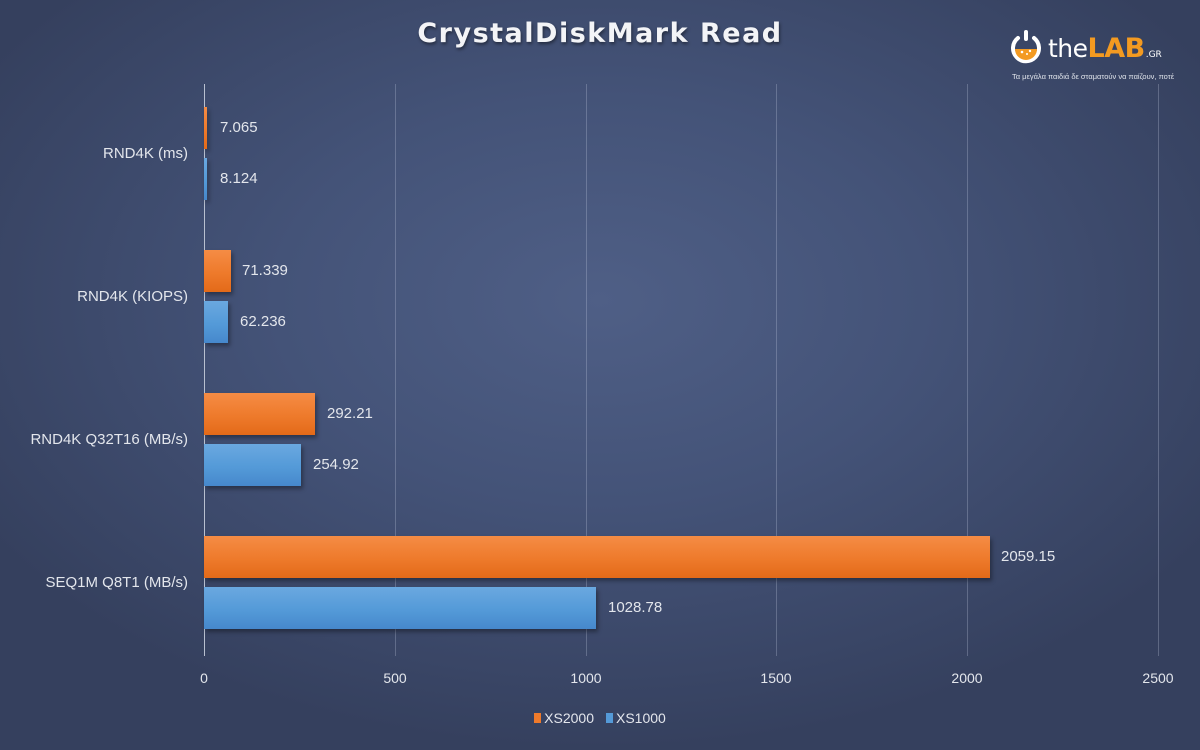  I want to click on bar-xs1000-rnd4k-kiops, so click(216, 322).